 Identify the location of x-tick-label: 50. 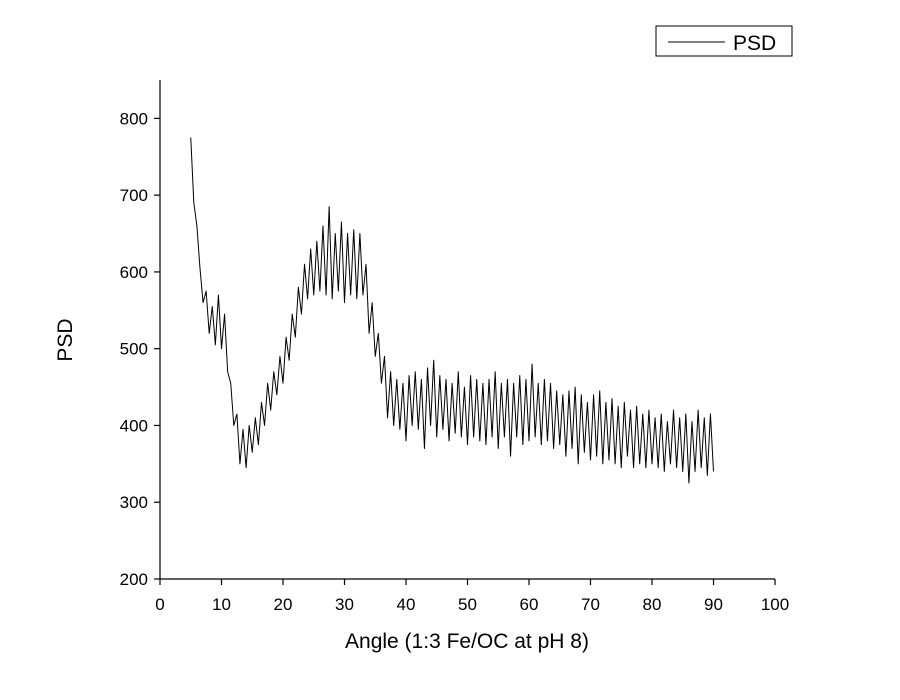
(467, 604).